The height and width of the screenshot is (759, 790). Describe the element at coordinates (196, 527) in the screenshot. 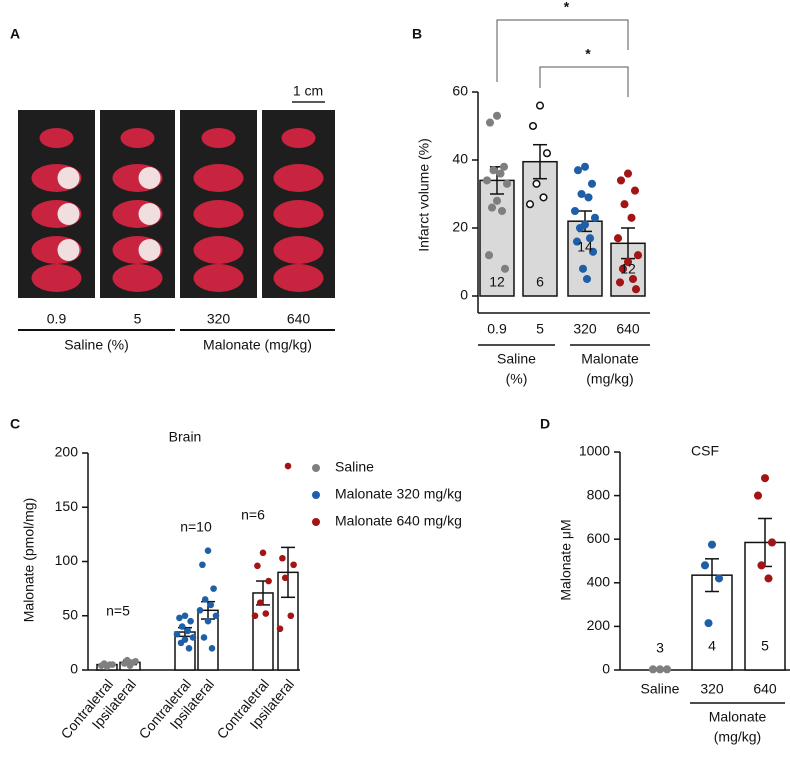

I see `n-label: n=10` at that location.